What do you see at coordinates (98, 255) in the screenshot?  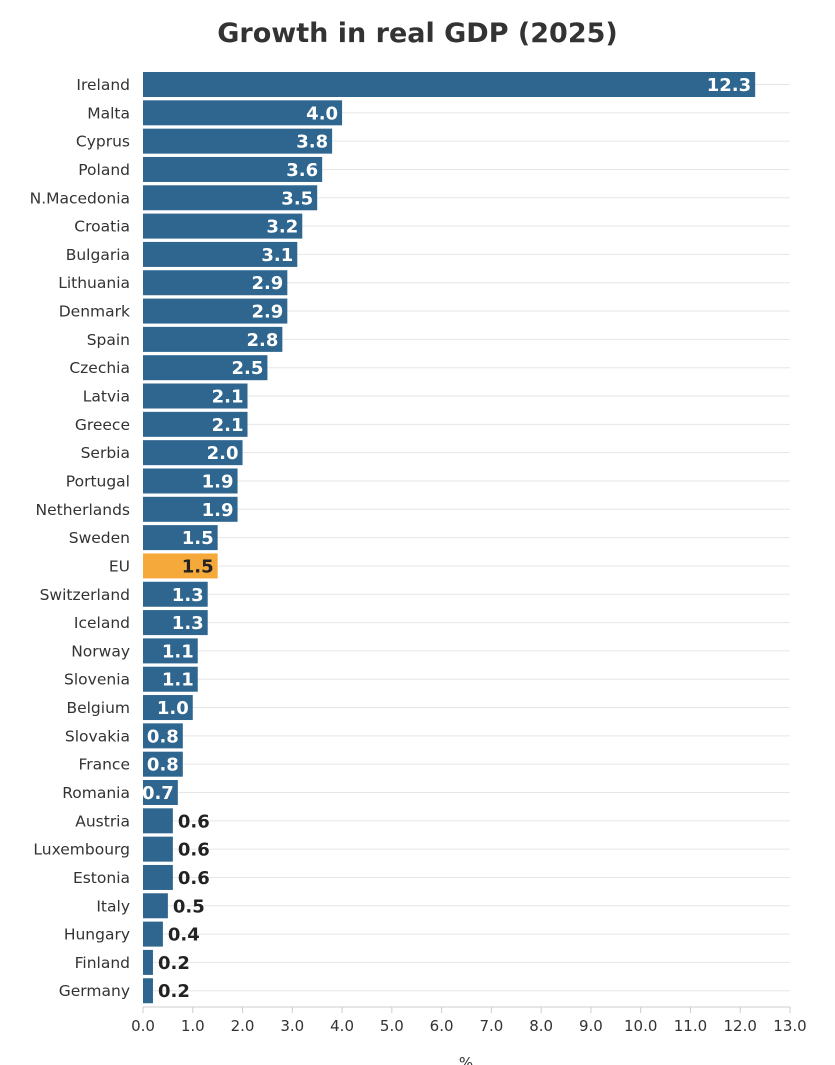 I see `category-label: Bulgaria` at bounding box center [98, 255].